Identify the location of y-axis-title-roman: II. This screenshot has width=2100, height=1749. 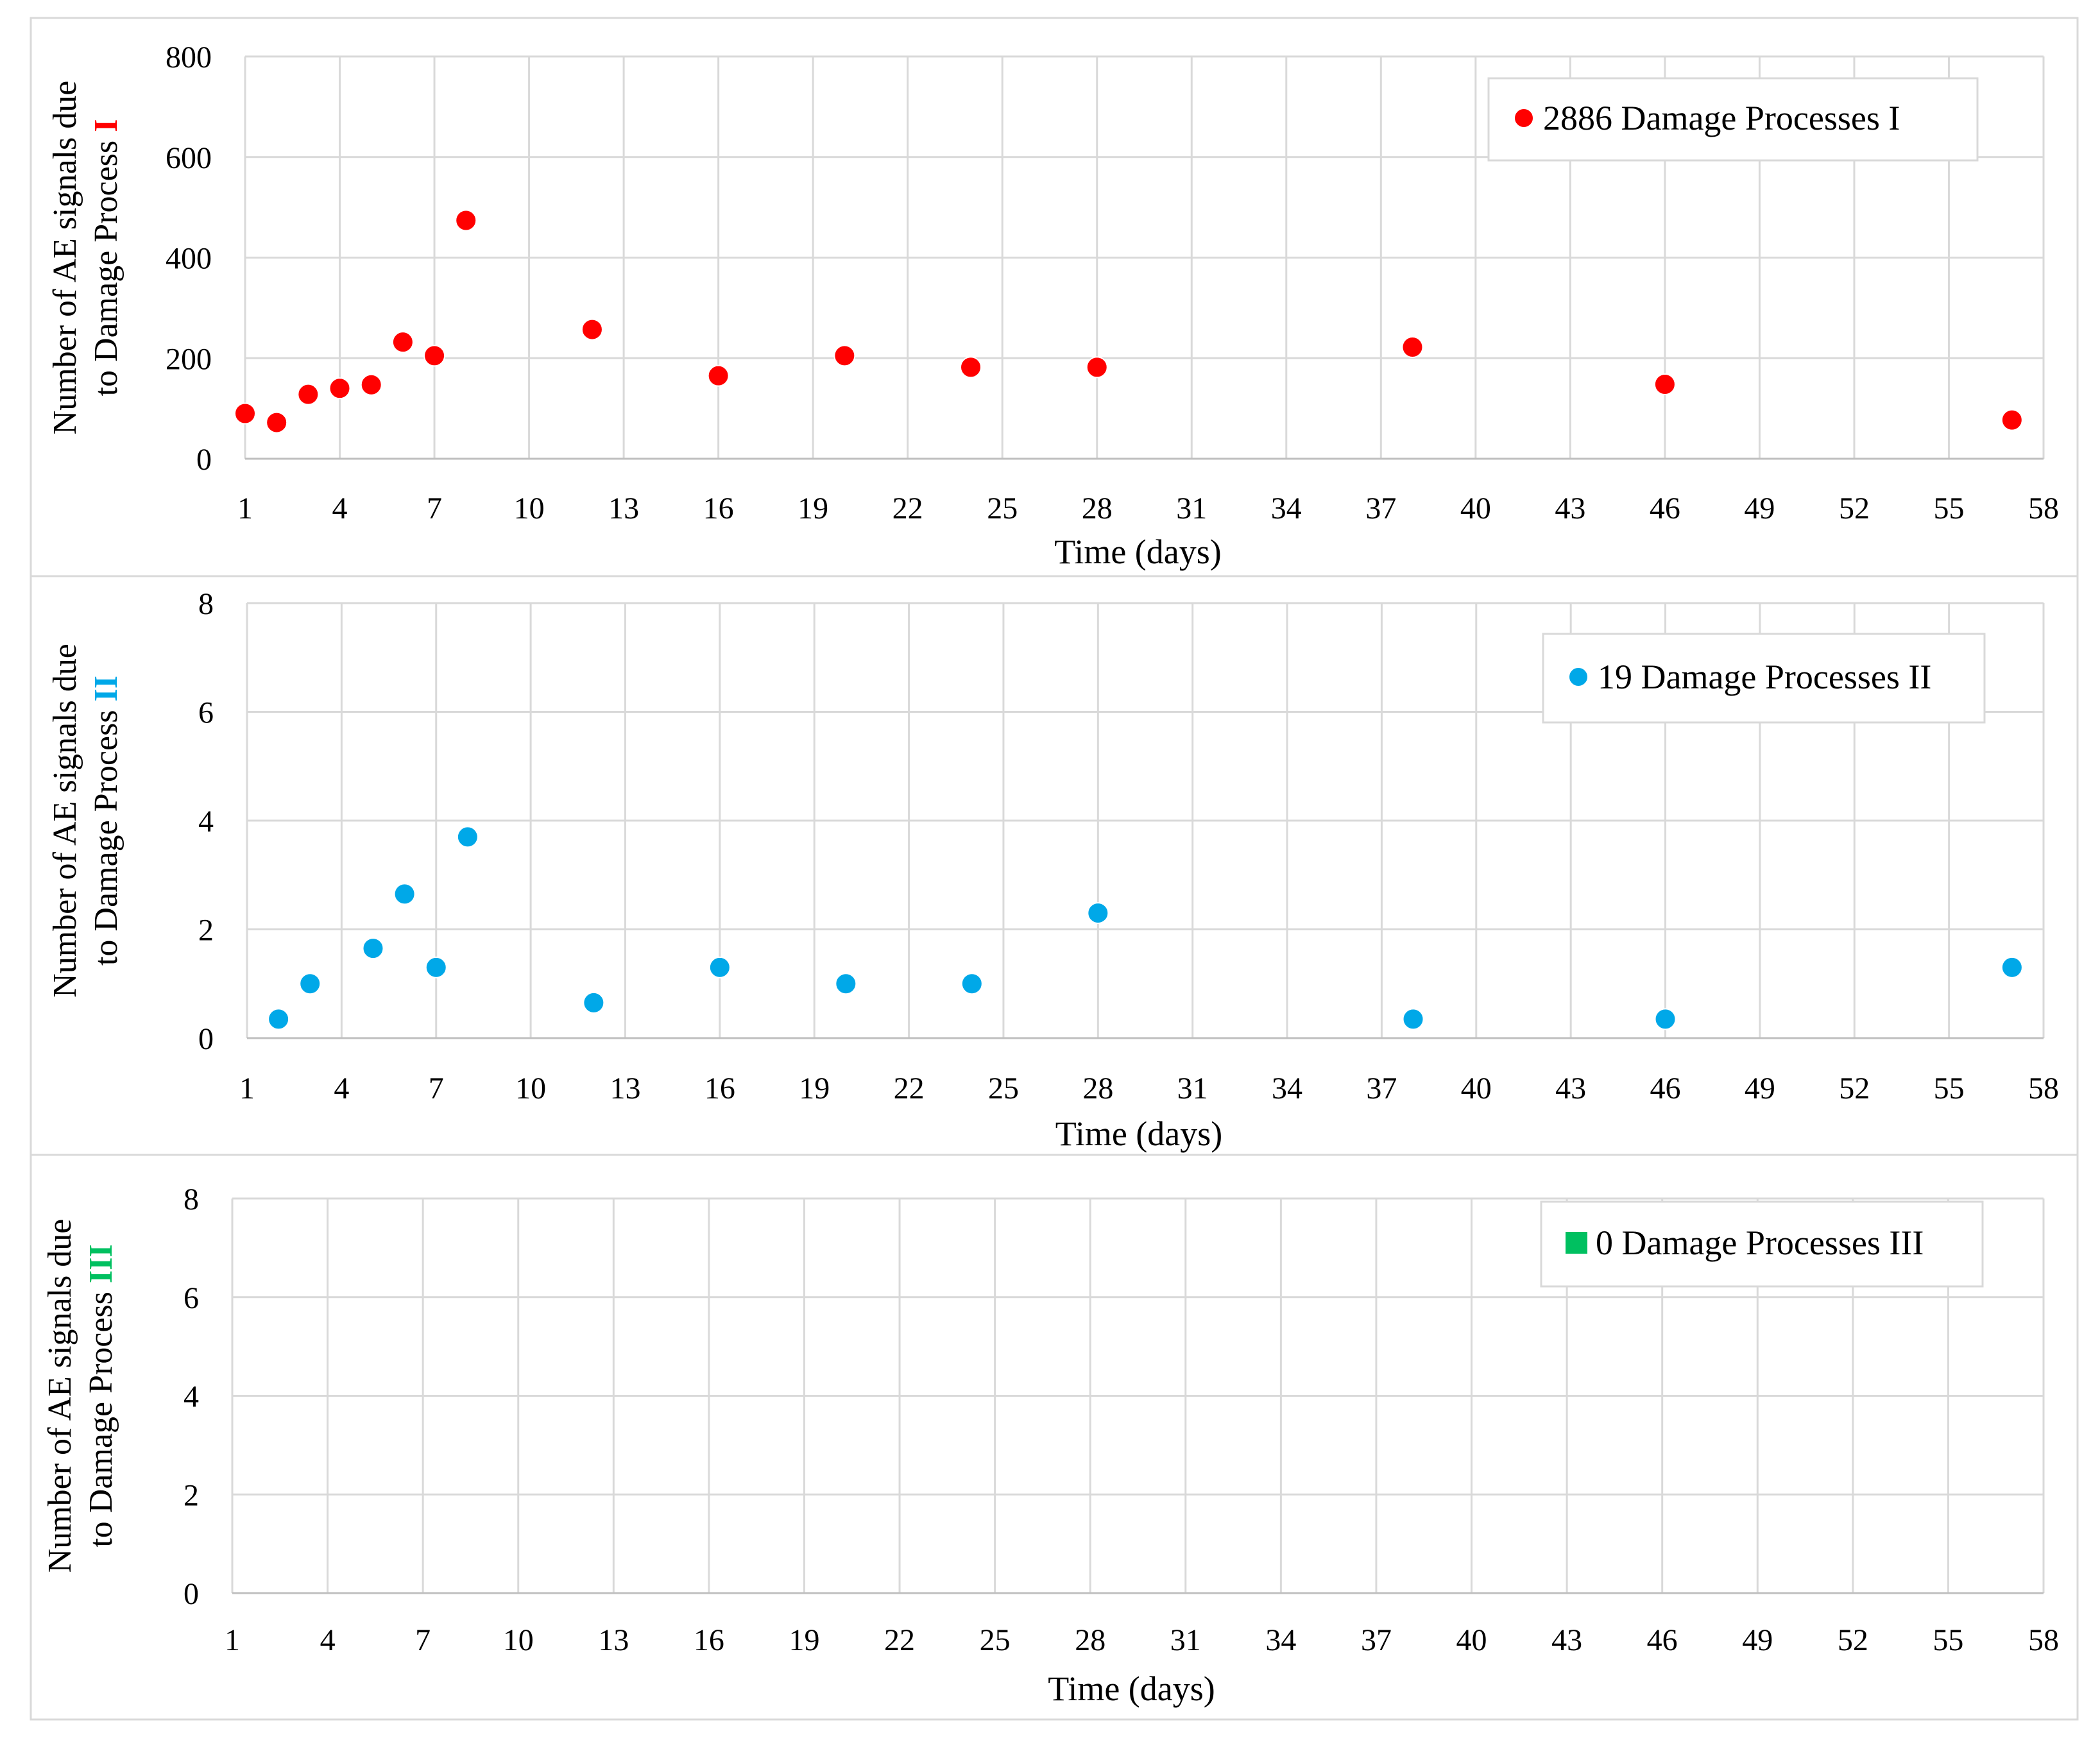
(106, 688).